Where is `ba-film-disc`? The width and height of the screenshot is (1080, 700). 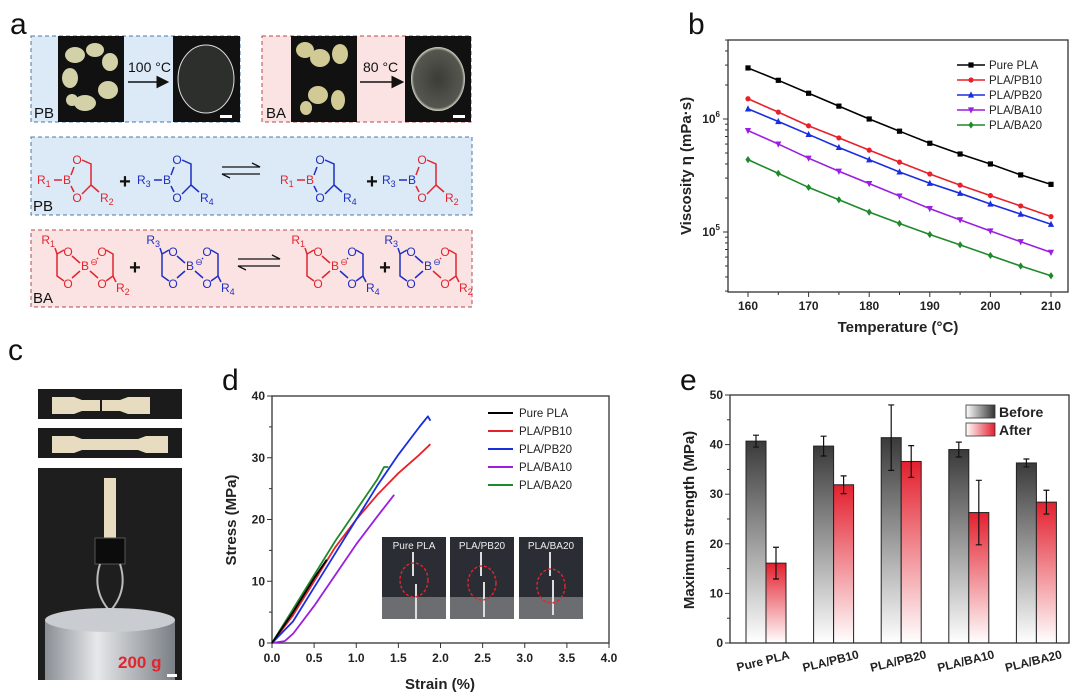 ba-film-disc is located at coordinates (438, 79).